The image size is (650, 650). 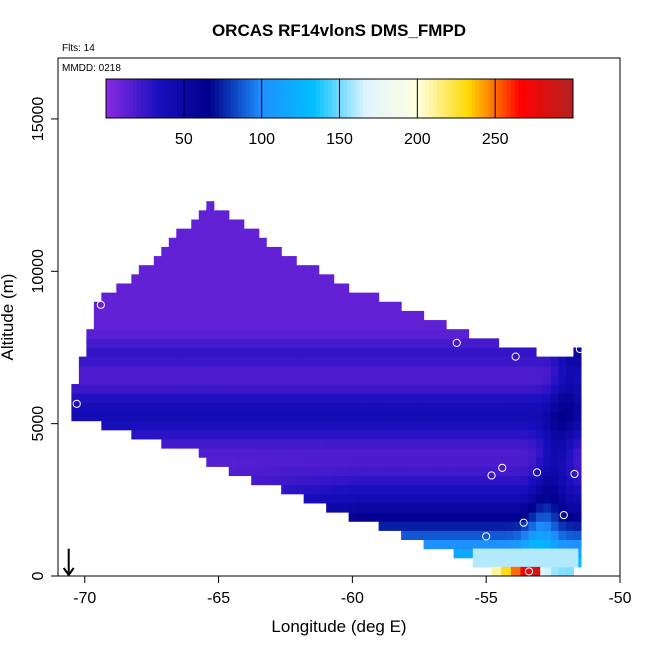 What do you see at coordinates (340, 98) in the screenshot?
I see `colorbar-gradient` at bounding box center [340, 98].